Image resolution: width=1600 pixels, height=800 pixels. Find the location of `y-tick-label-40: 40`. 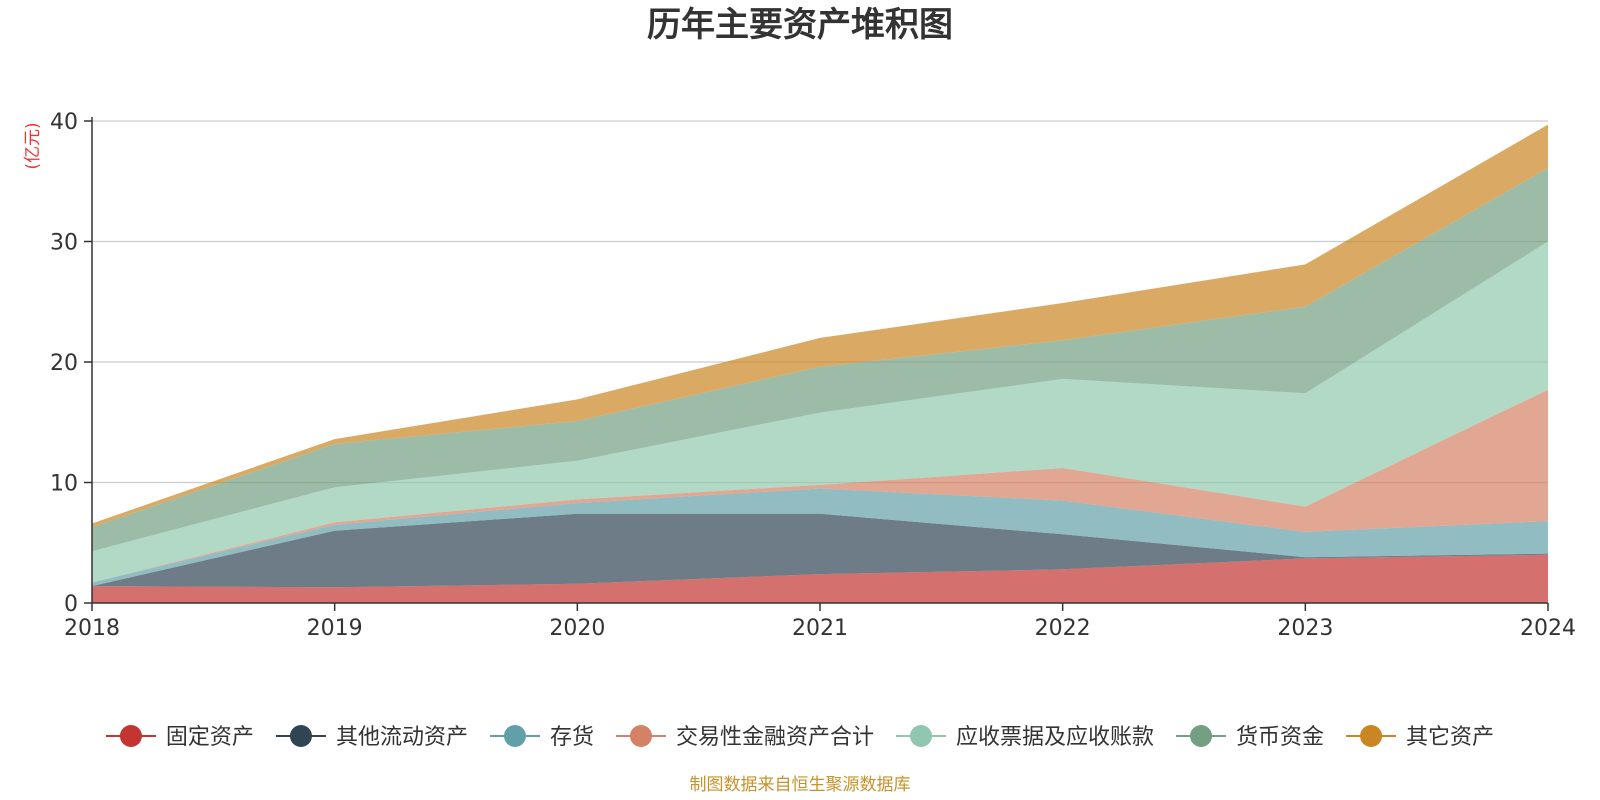

y-tick-label-40: 40 is located at coordinates (64, 122).